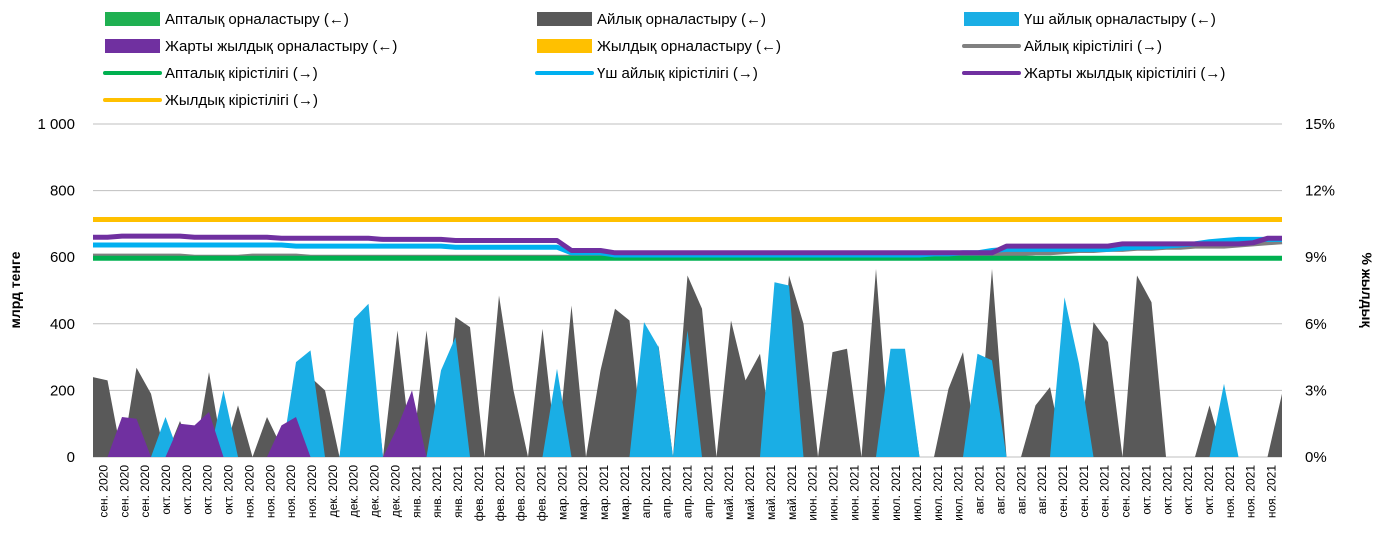 Image resolution: width=1377 pixels, height=541 pixels. Describe the element at coordinates (1316, 257) in the screenshot. I see `y-right-tick-label: 9%` at that location.